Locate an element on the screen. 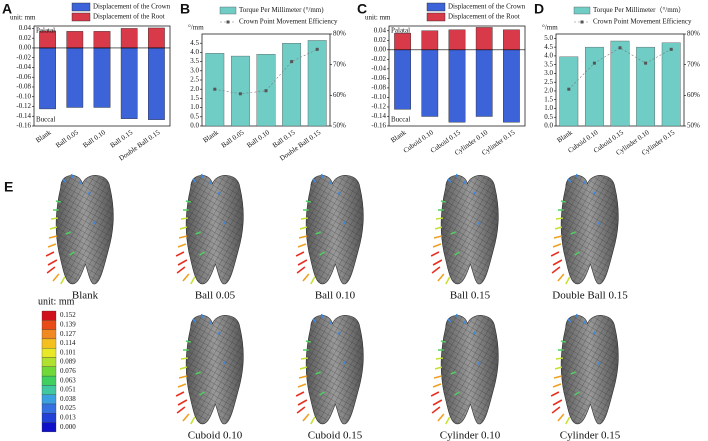  colorbar-label: 0.114 is located at coordinates (68, 343).